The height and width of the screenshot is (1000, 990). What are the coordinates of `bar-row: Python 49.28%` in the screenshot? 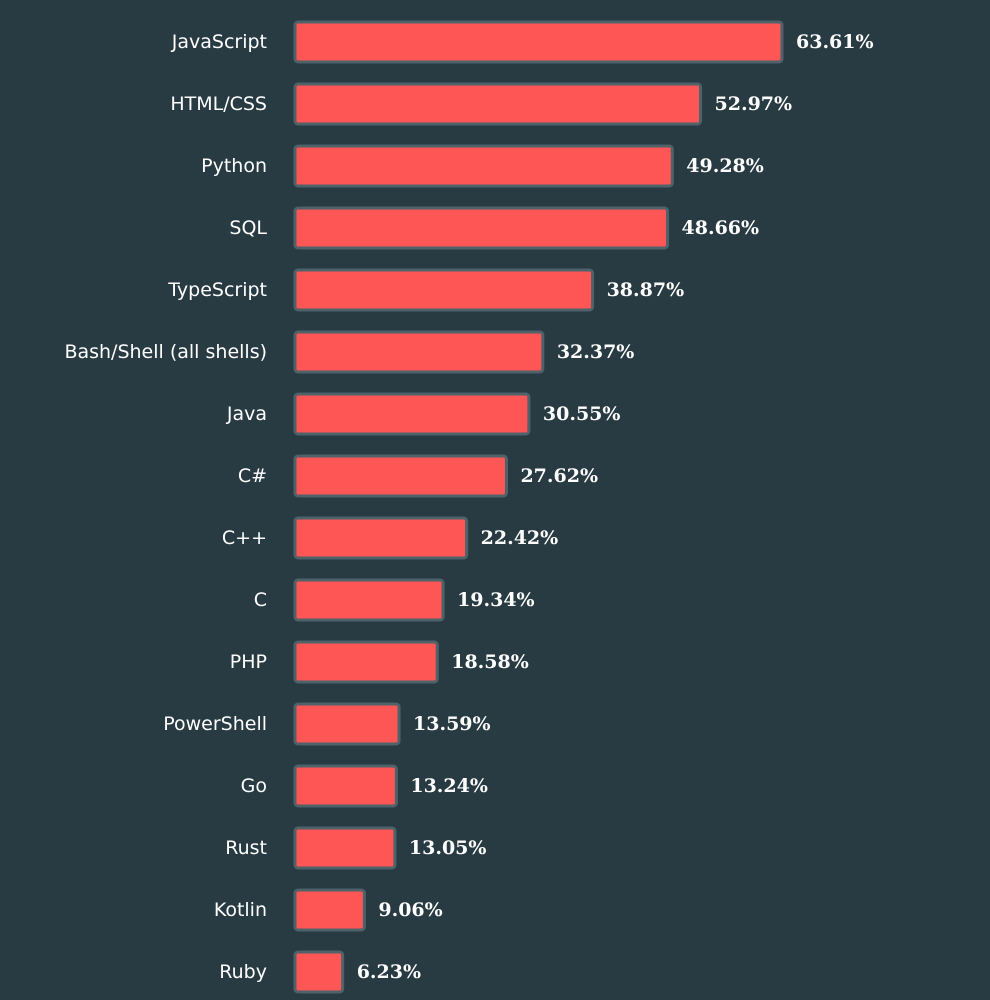 It's located at (482, 166).